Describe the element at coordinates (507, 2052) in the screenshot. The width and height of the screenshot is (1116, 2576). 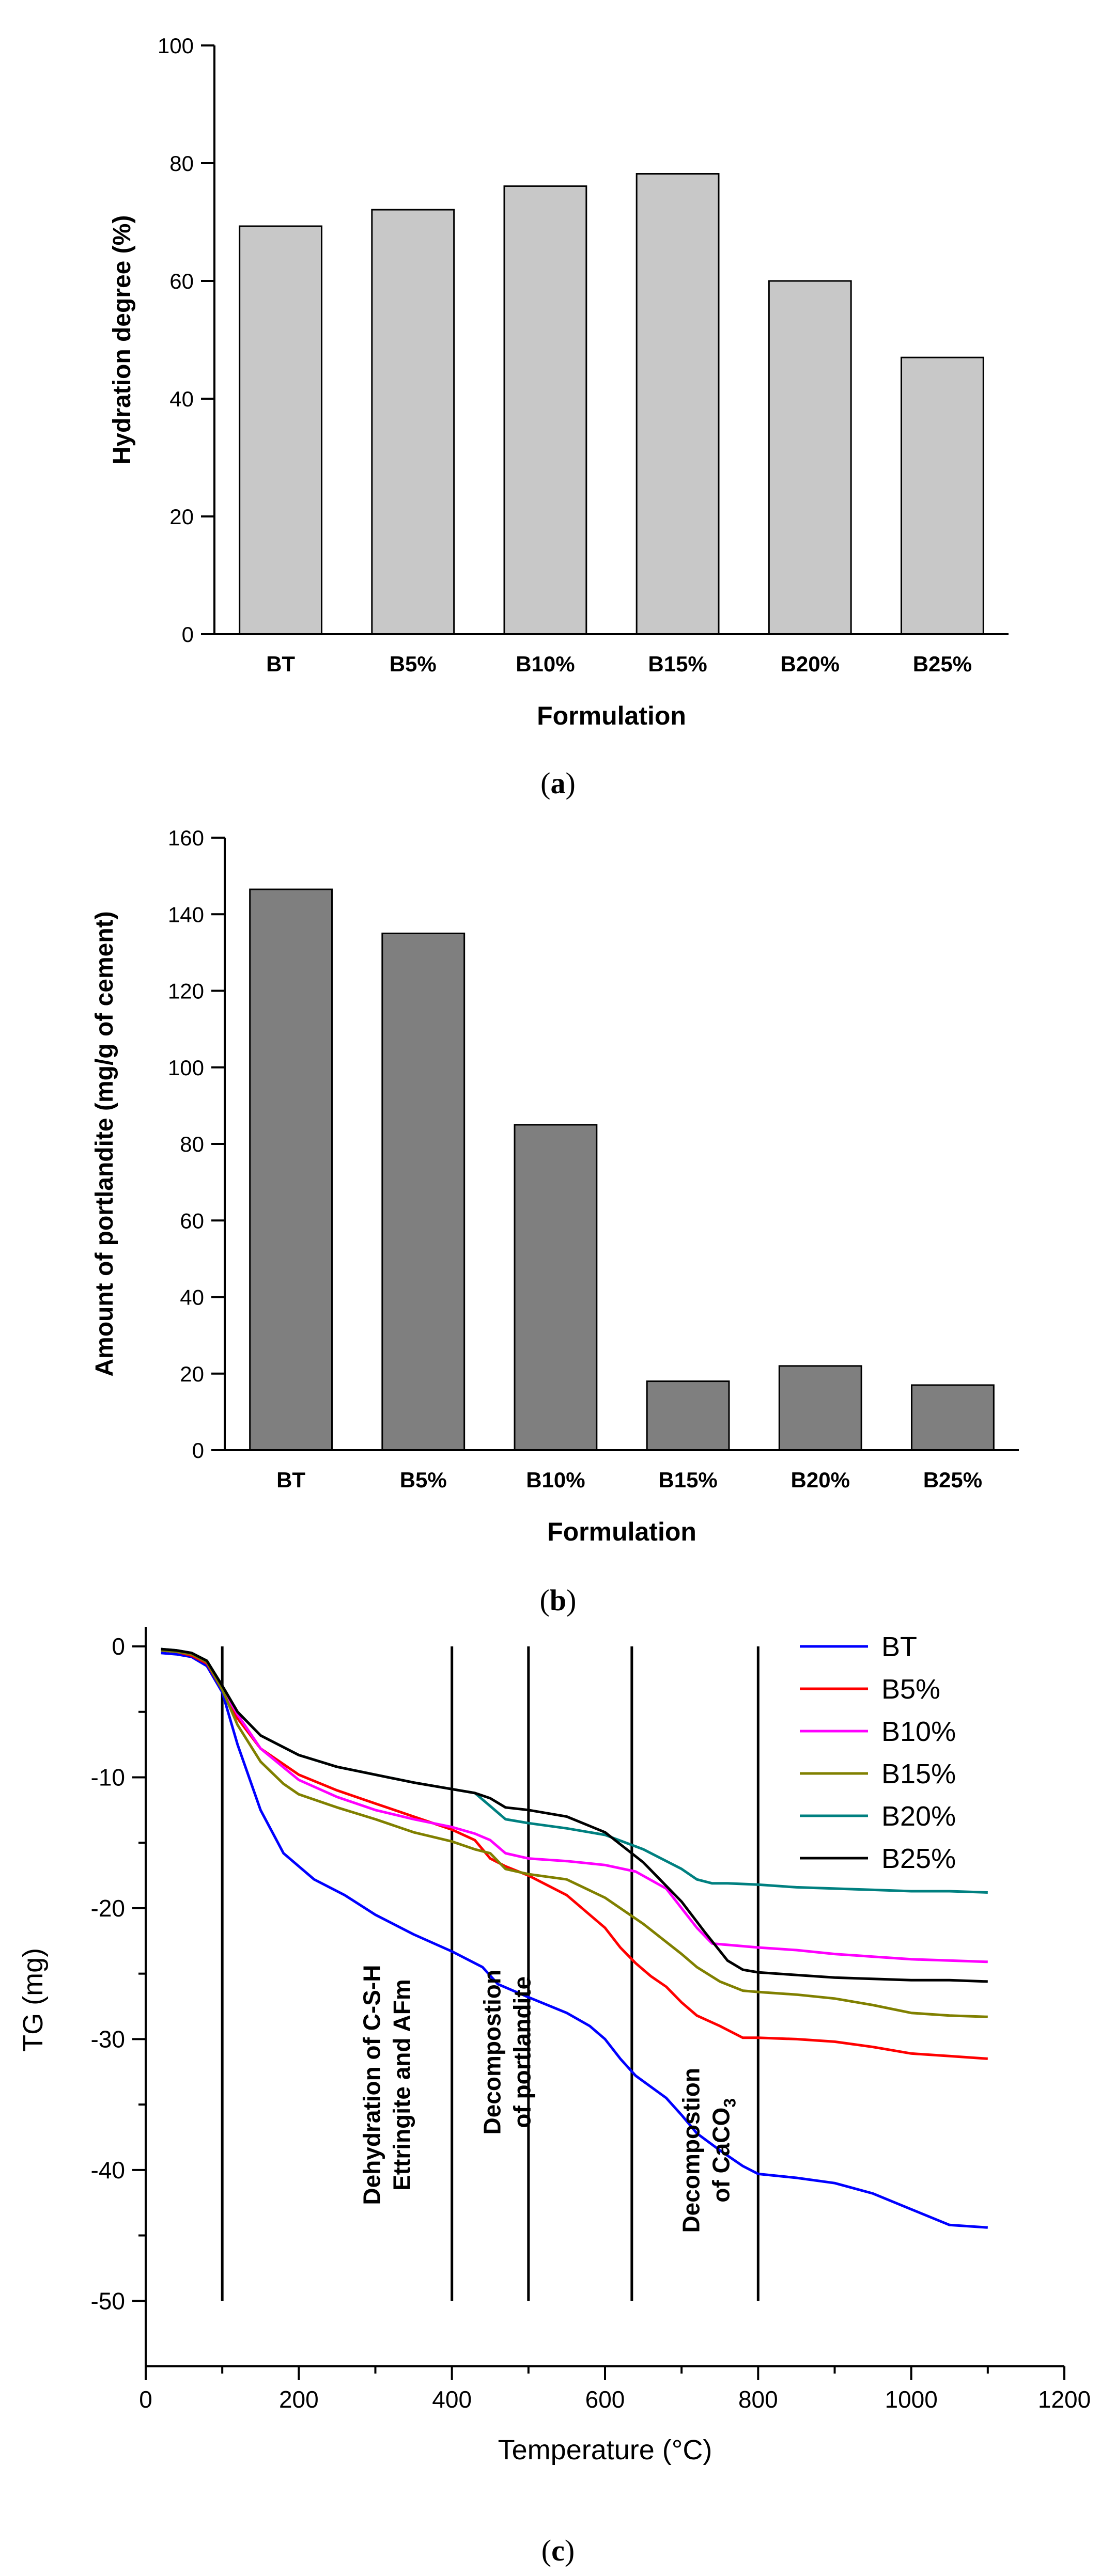
I see `region-annotation: Decompostion of portlandite` at that location.